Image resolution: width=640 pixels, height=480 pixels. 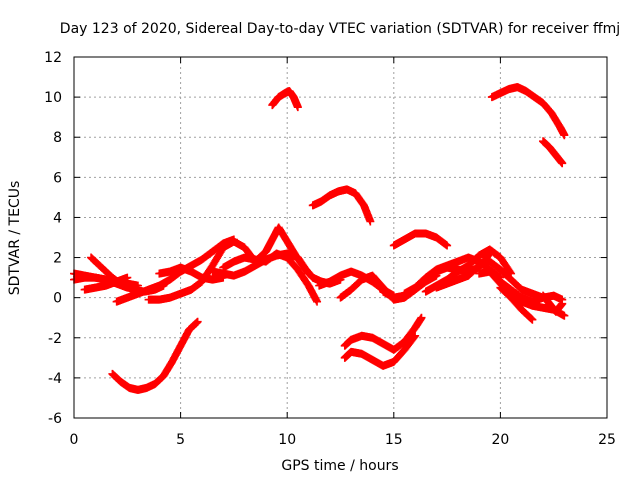 What do you see at coordinates (55, 339) in the screenshot?
I see `y-tick-label: -2` at bounding box center [55, 339].